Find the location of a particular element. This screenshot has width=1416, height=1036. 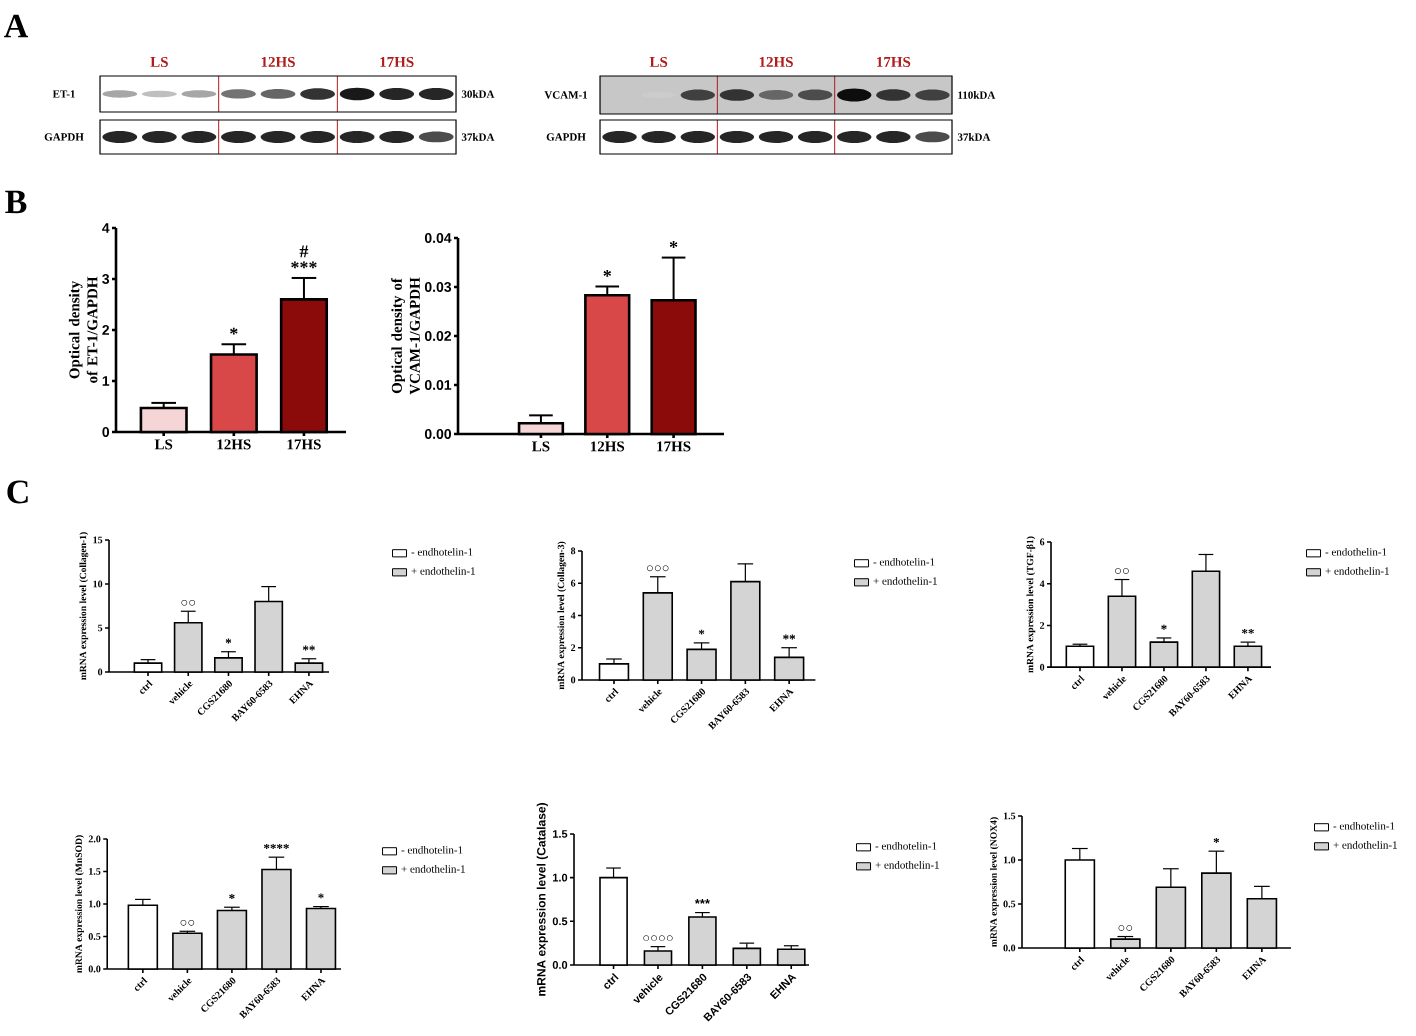

text: B is located at coordinates (16, 202).